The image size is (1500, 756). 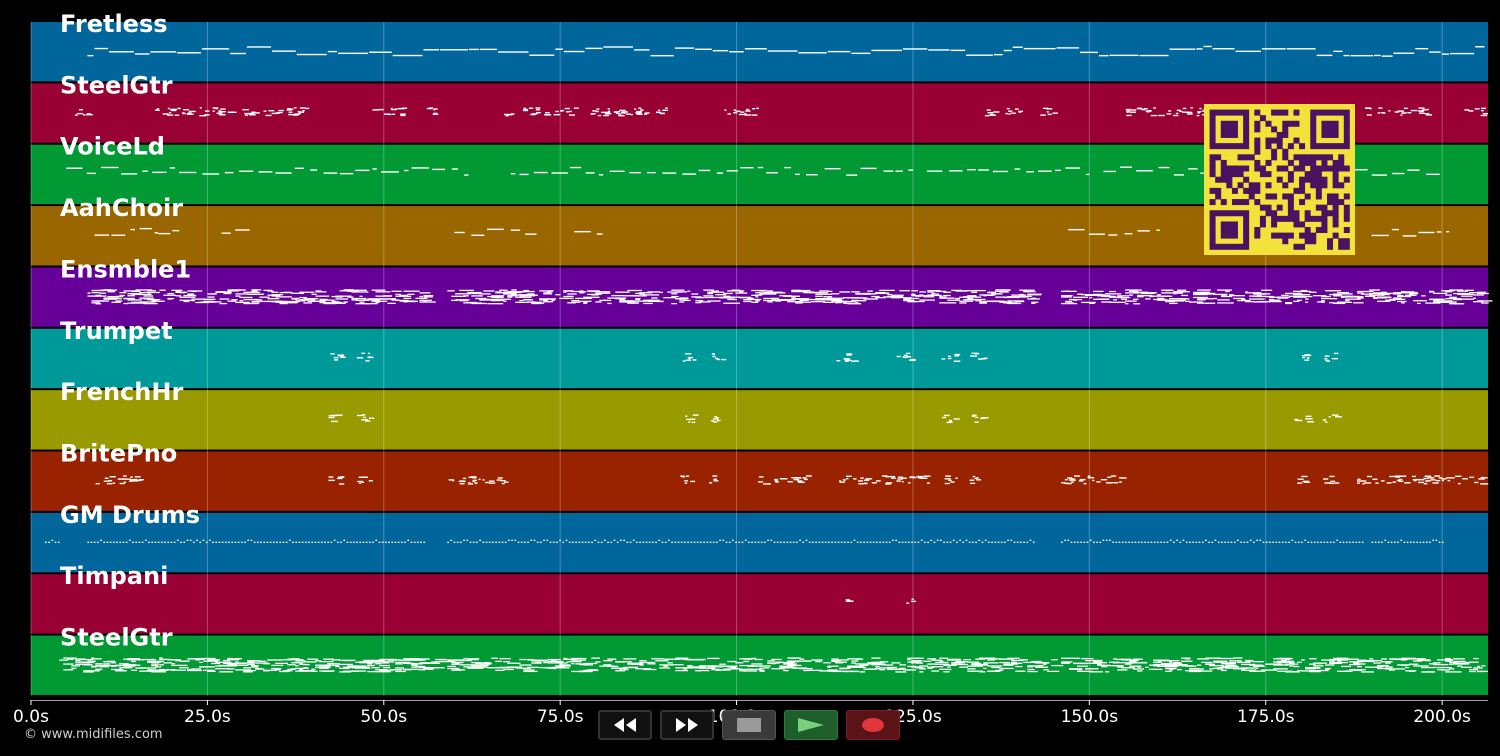 What do you see at coordinates (687, 725) in the screenshot?
I see `fast-forward-button` at bounding box center [687, 725].